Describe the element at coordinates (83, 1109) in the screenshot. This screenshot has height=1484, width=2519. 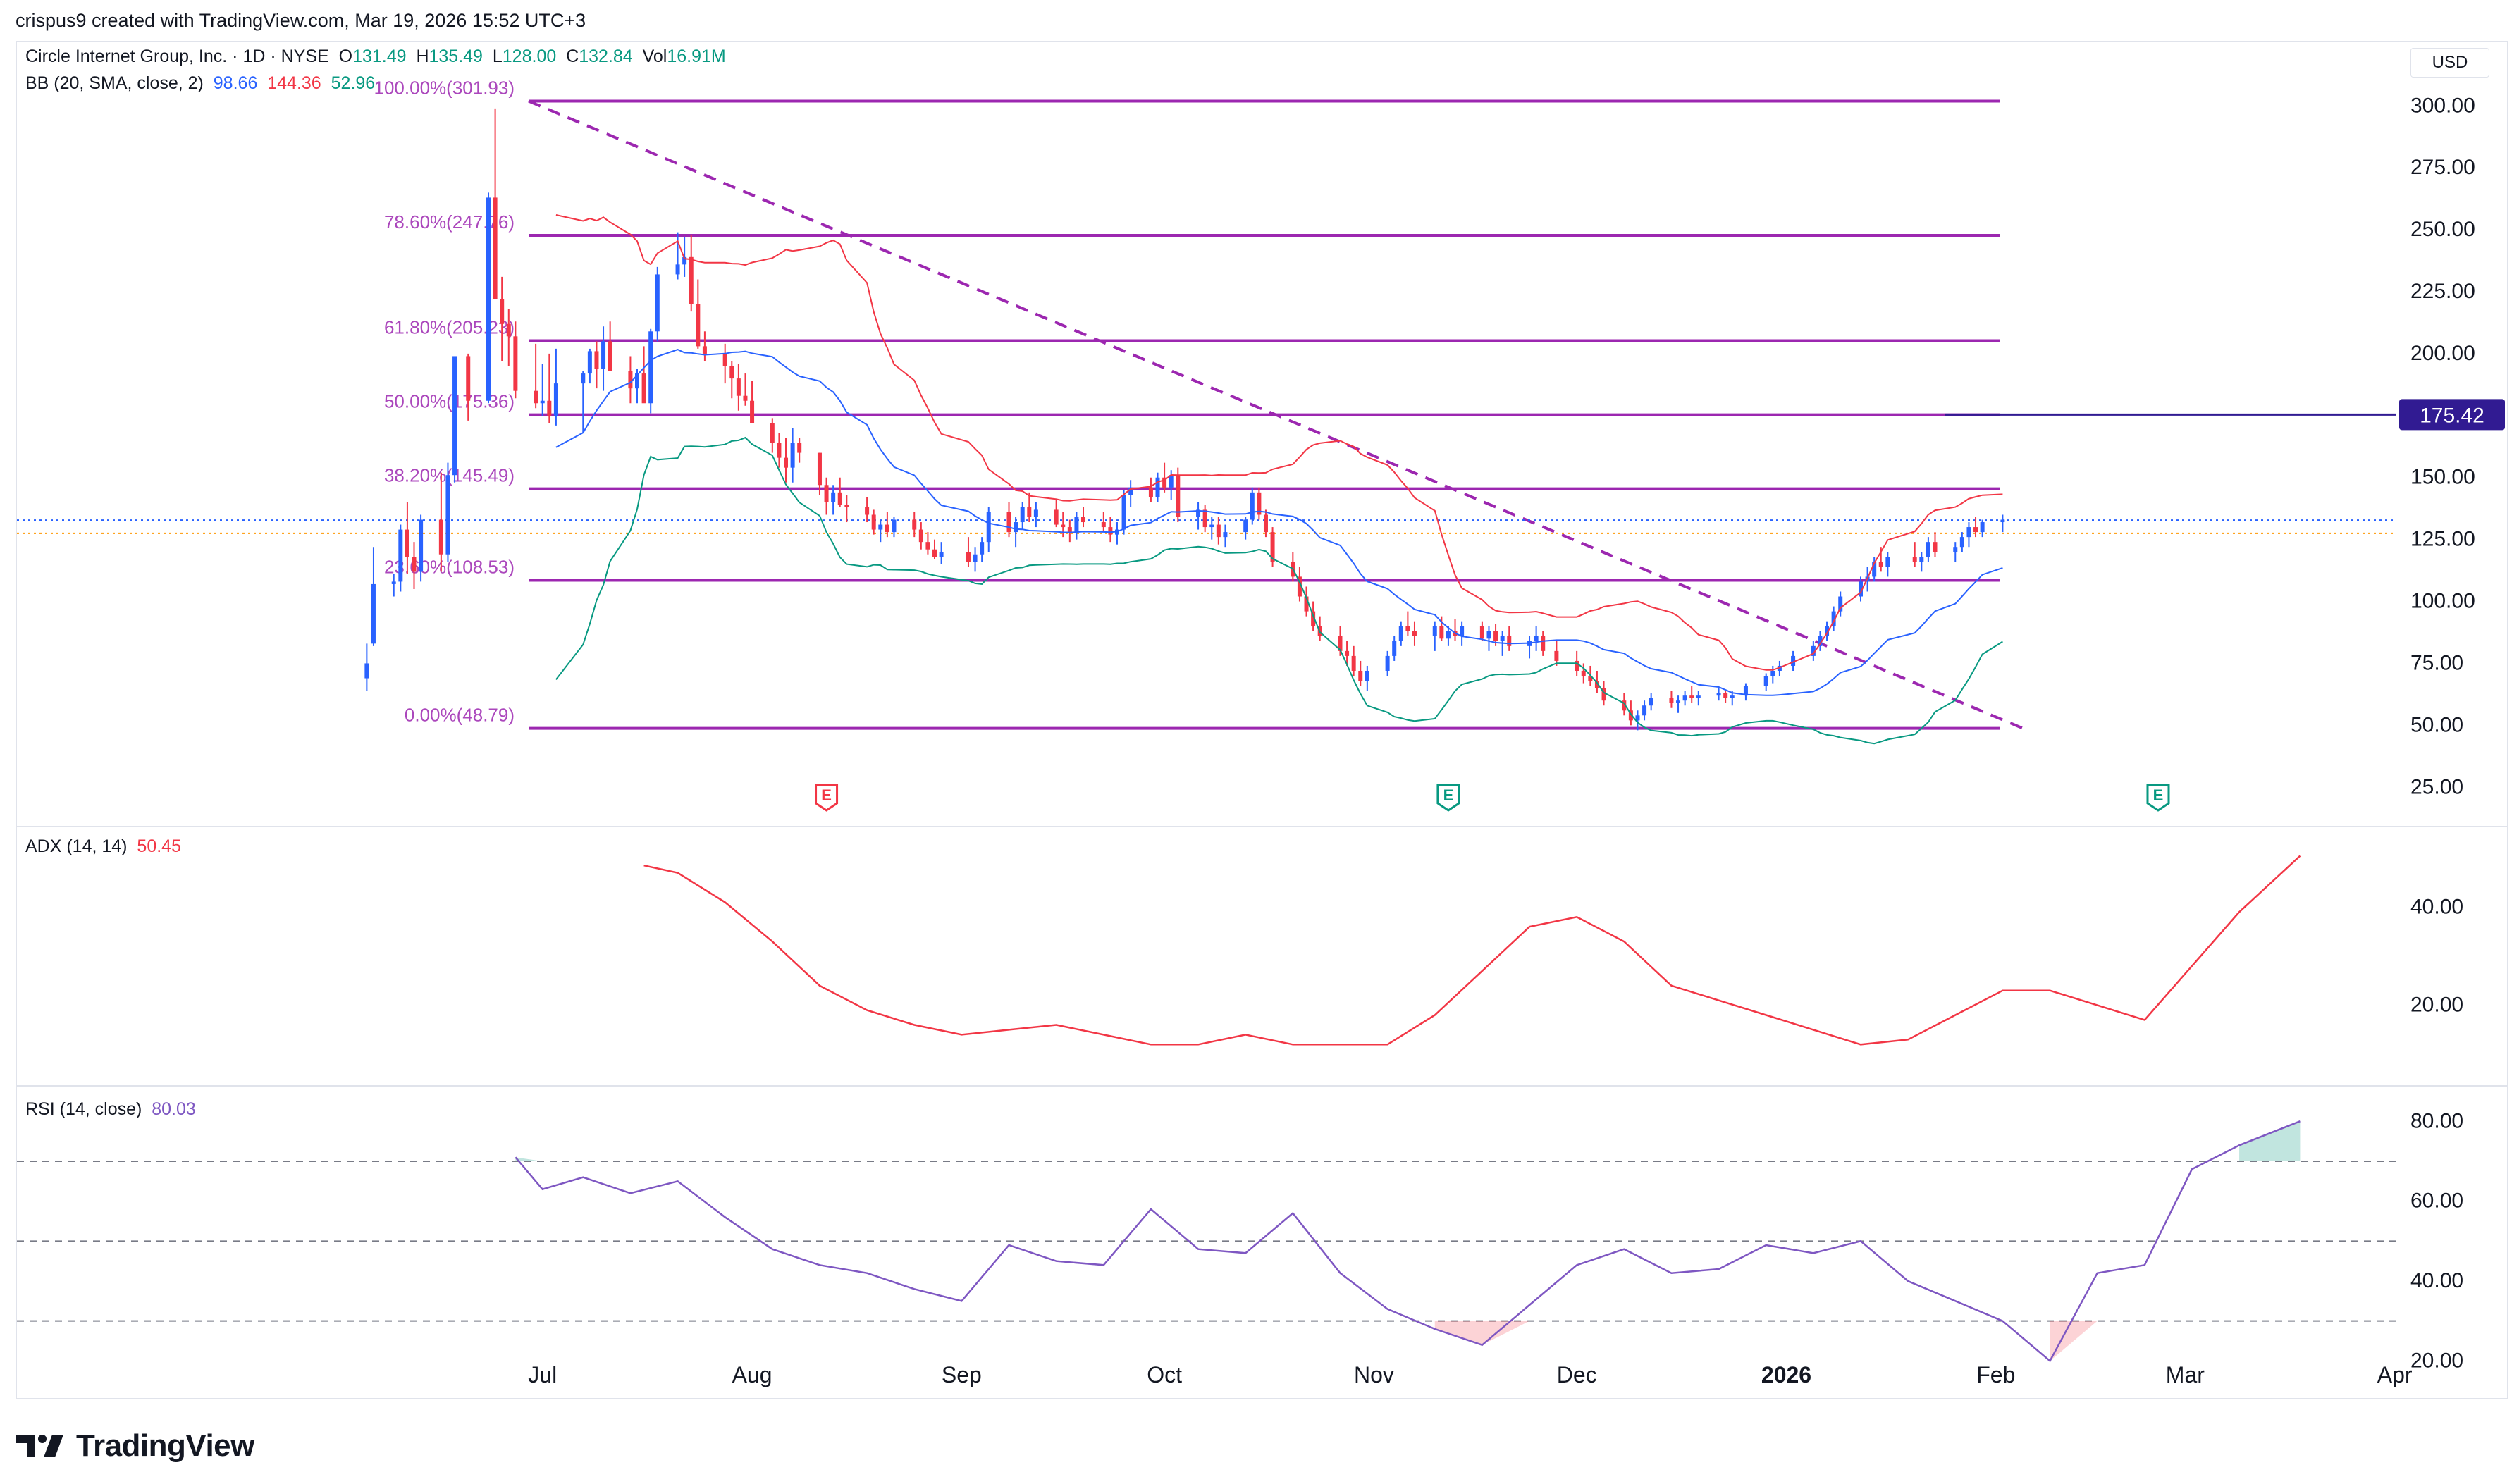
I see `rsi-indicator-name: RSI (14, close)` at that location.